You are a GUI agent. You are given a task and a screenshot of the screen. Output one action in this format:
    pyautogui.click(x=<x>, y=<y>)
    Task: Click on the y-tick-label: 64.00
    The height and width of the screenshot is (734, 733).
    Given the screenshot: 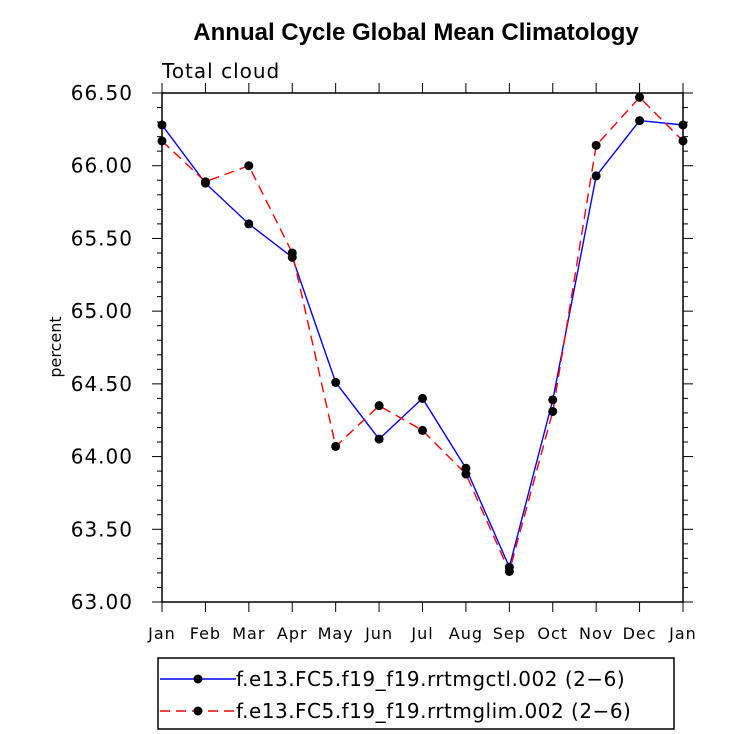 What is the action you would take?
    pyautogui.click(x=102, y=457)
    